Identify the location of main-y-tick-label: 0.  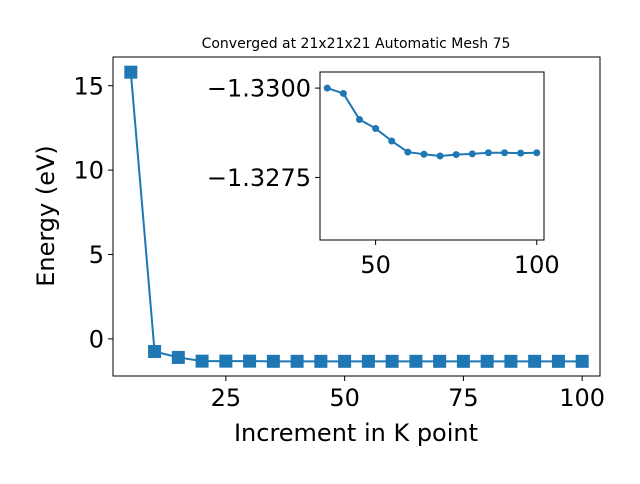
(96, 340).